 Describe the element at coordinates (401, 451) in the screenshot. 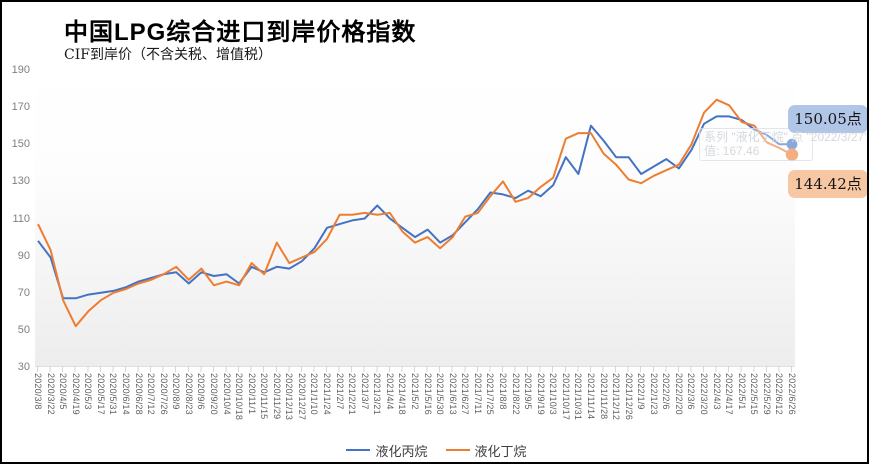

I see `legend-label-propane: 液化丙烷` at that location.